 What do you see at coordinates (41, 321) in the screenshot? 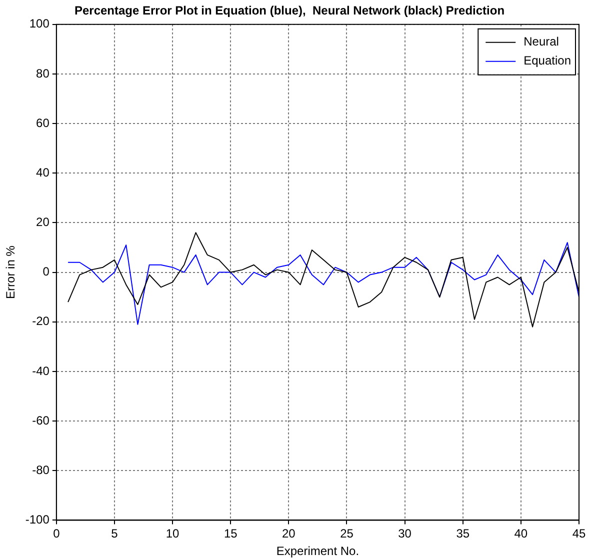
I see `y-tick-label: -20` at bounding box center [41, 321].